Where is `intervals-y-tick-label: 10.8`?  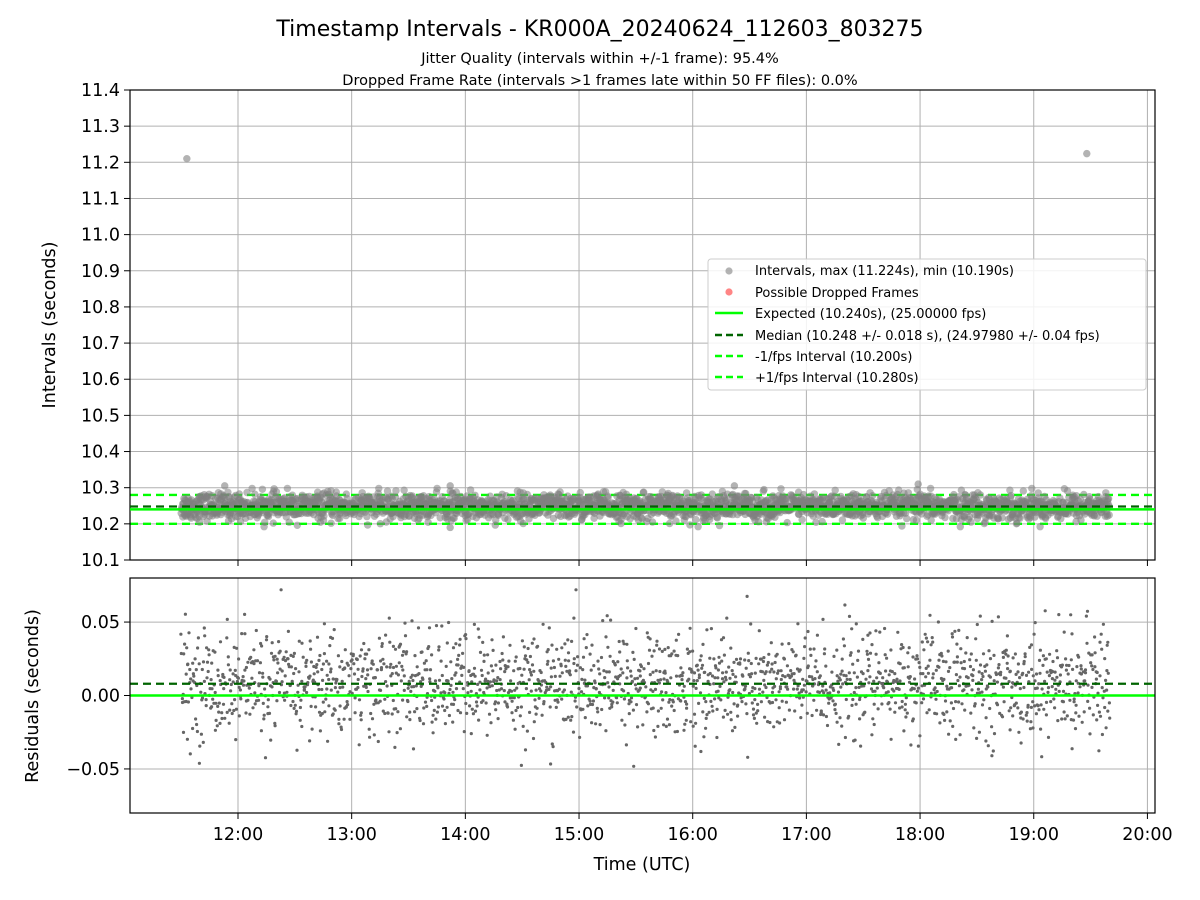 intervals-y-tick-label: 10.8 is located at coordinates (100, 308).